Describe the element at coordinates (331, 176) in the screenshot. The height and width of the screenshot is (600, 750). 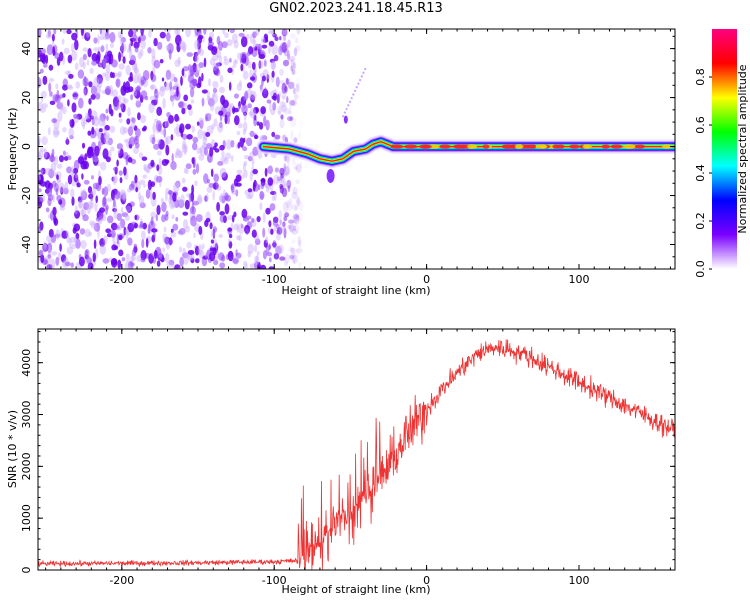
I see `signal-feature` at that location.